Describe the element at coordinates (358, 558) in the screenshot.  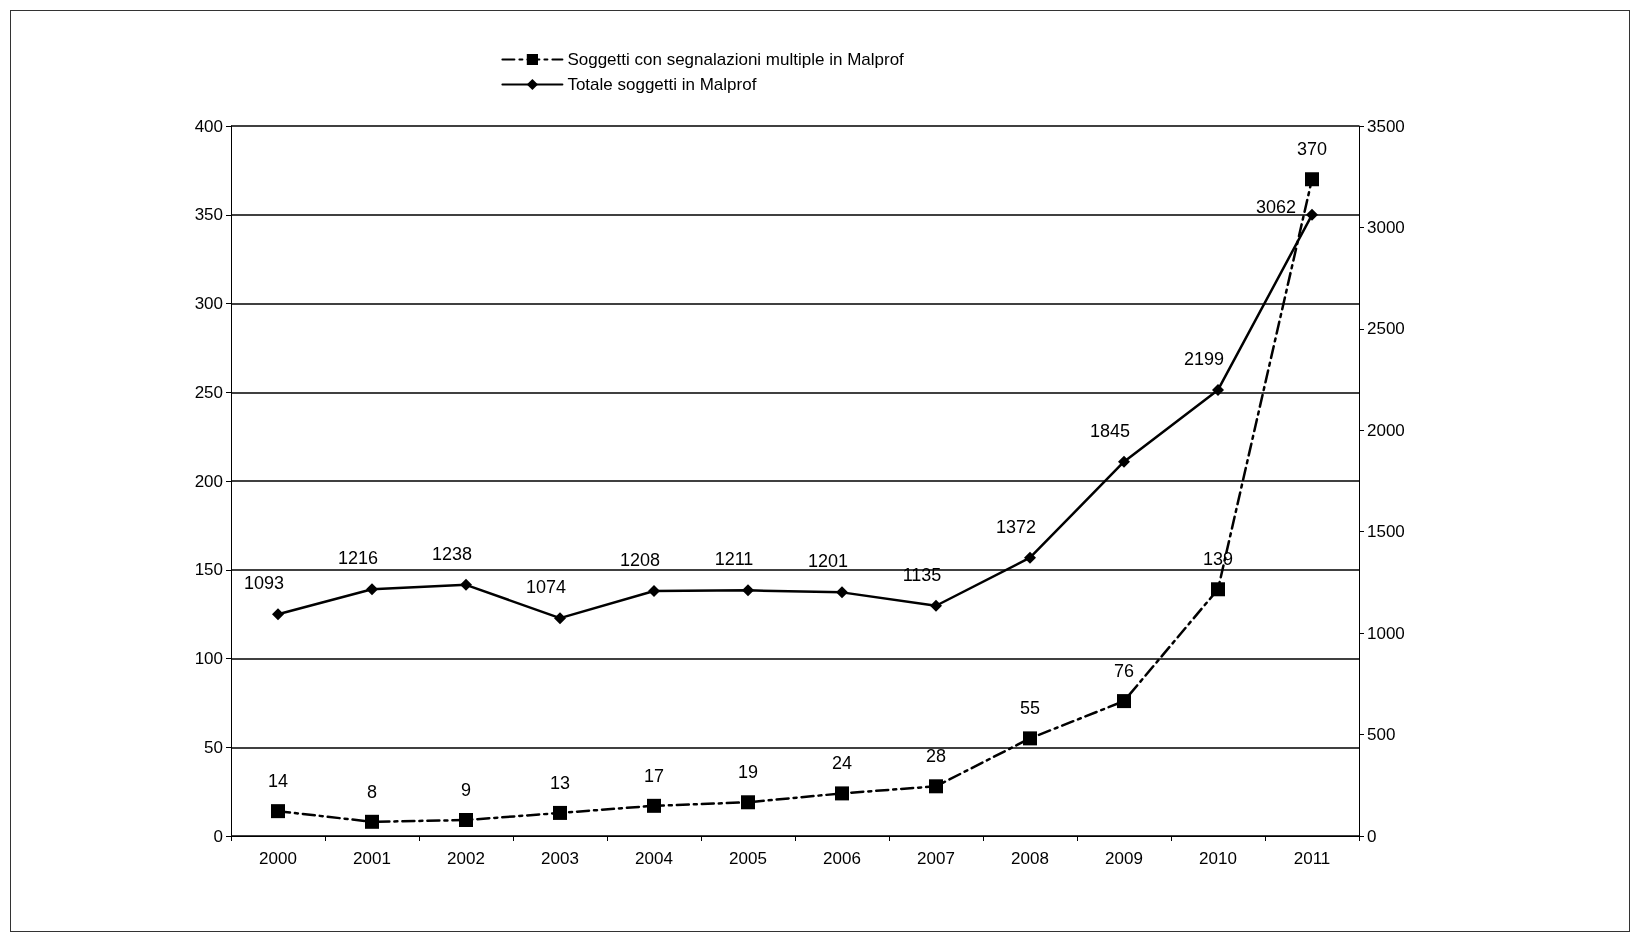
I see `data-label: 1216` at that location.